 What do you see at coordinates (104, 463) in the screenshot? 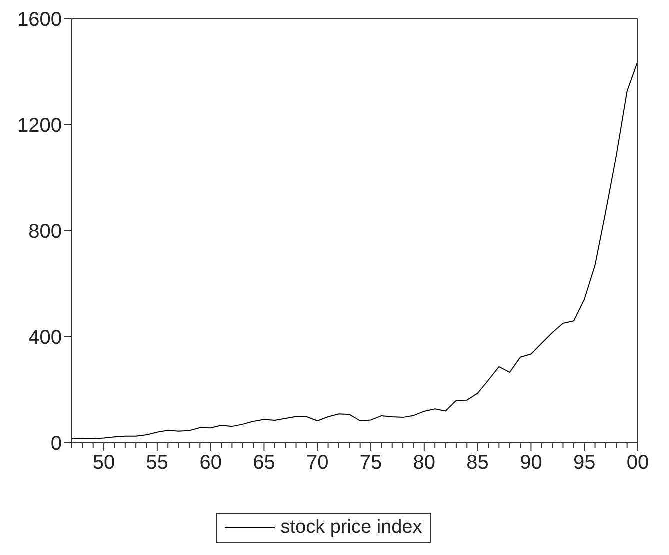
I see `x-tick-label: 50` at bounding box center [104, 463].